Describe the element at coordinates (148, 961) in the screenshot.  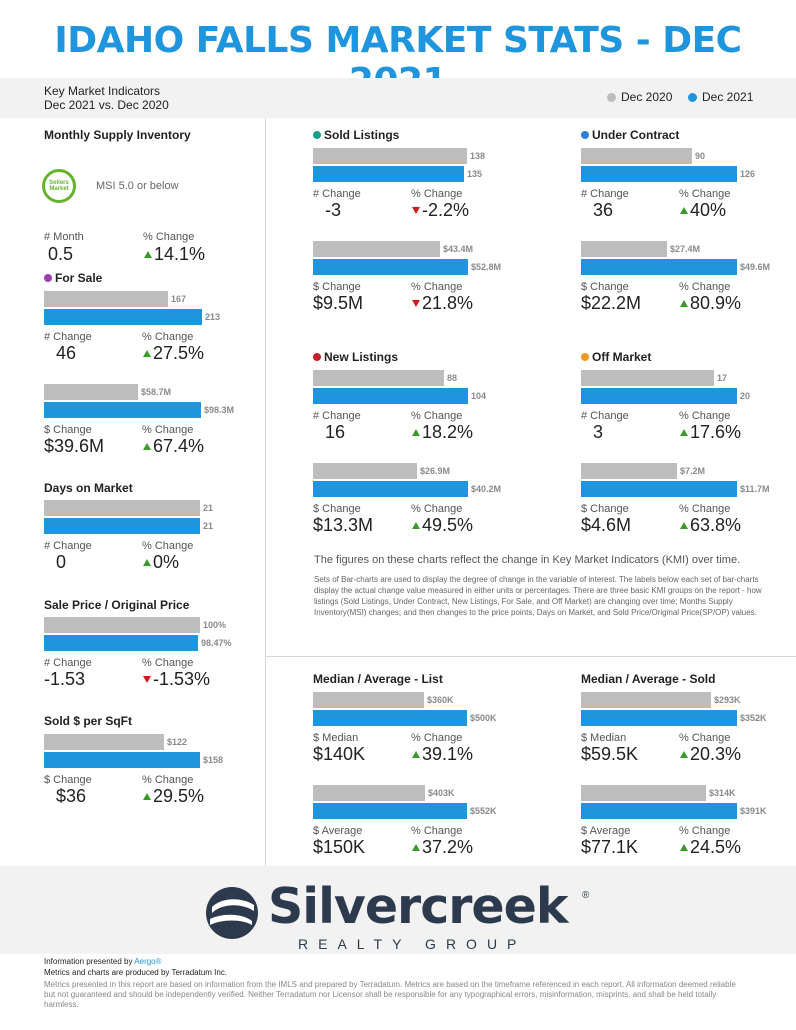
I see `aergo-link: Aergo®` at that location.